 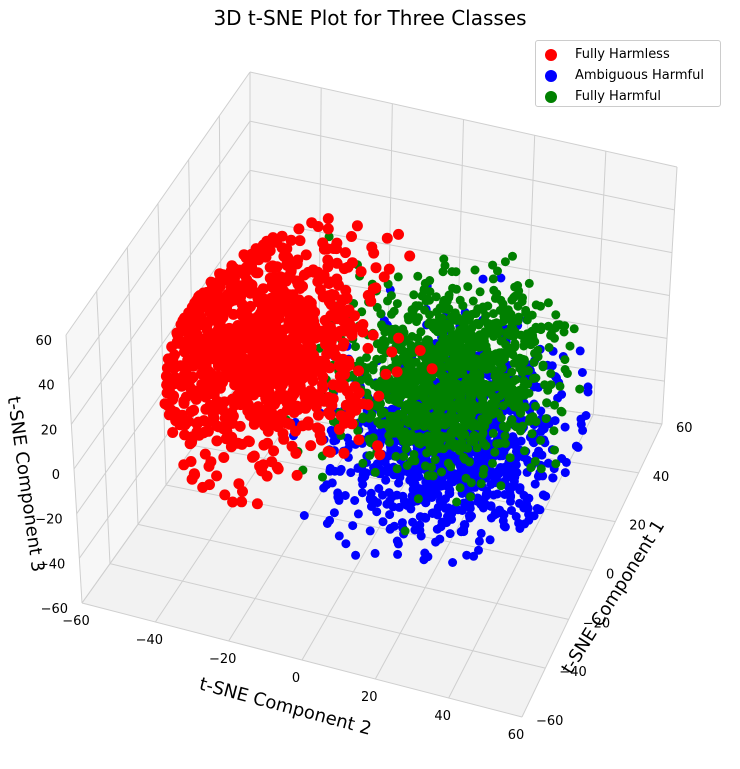 What do you see at coordinates (296, 678) in the screenshot?
I see `y-tick-label: 0` at bounding box center [296, 678].